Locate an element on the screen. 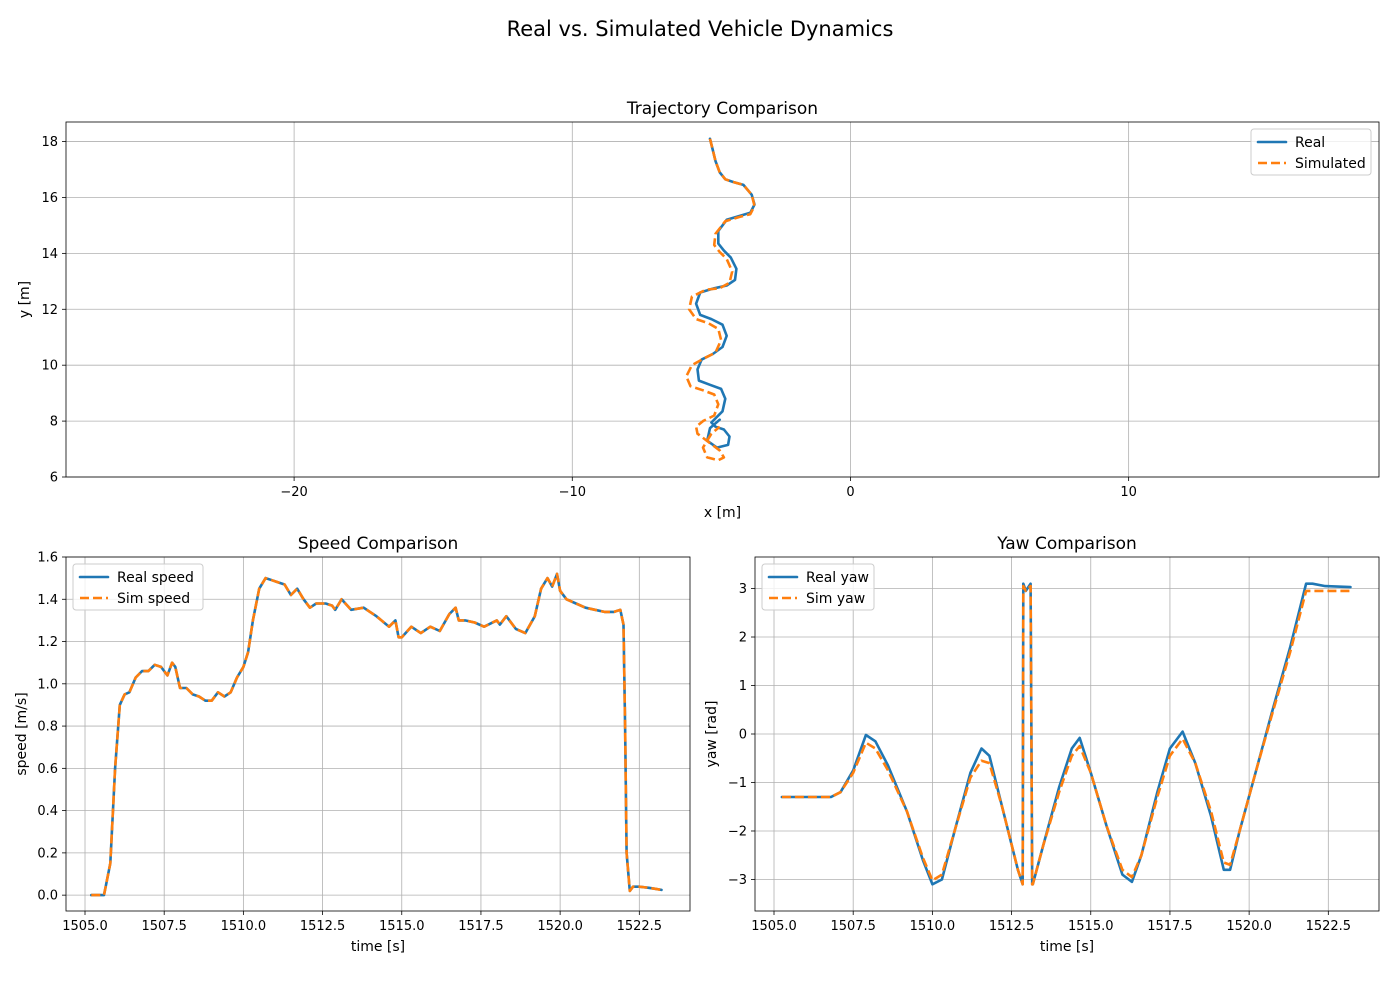 The height and width of the screenshot is (1000, 1400). y-tick-label: 1.2 is located at coordinates (47, 642).